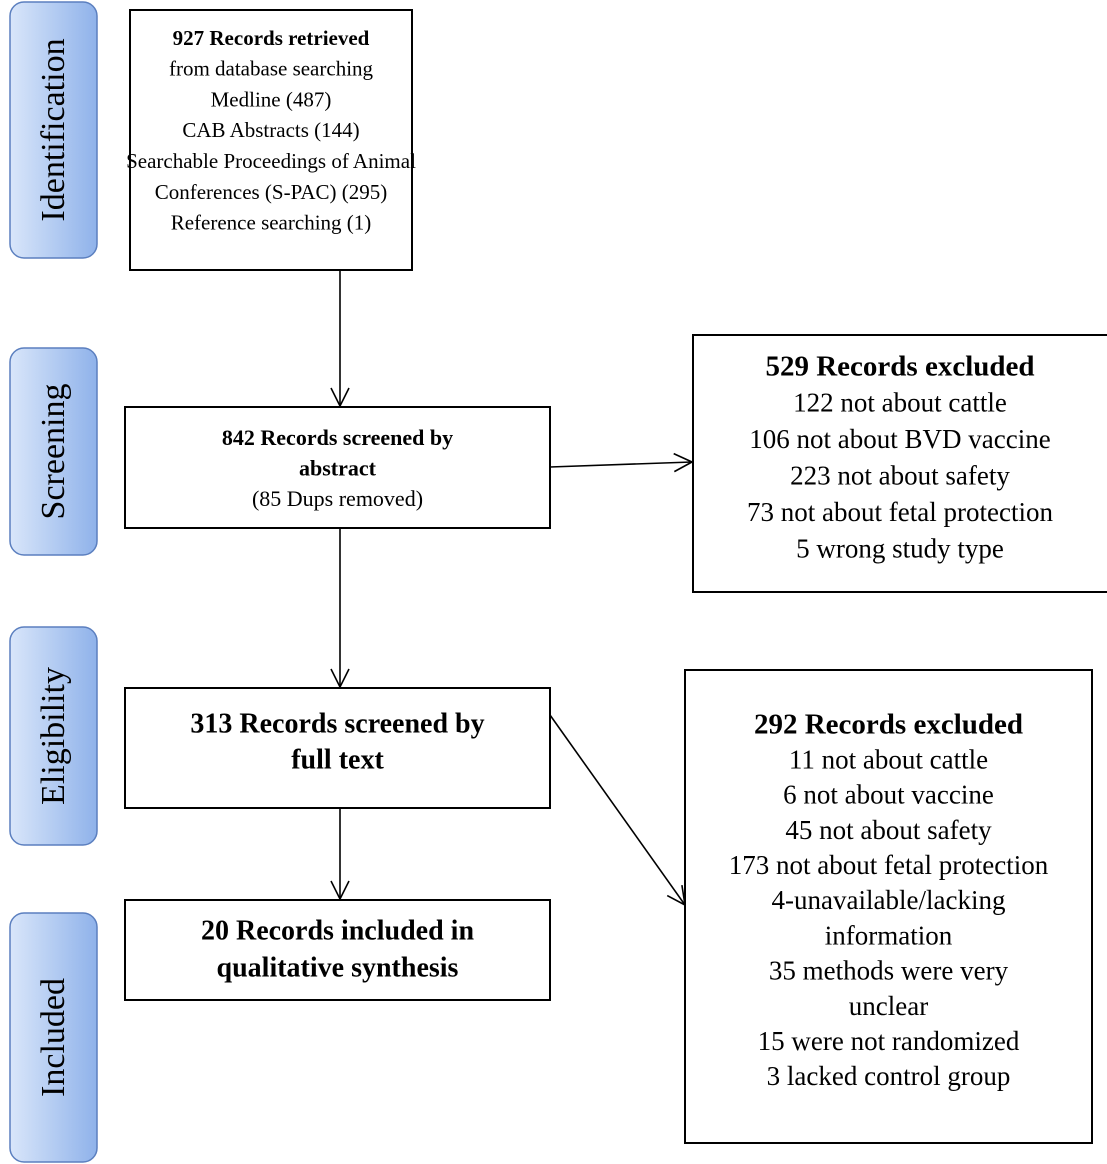  I want to click on box-title: abstract, so click(338, 468).